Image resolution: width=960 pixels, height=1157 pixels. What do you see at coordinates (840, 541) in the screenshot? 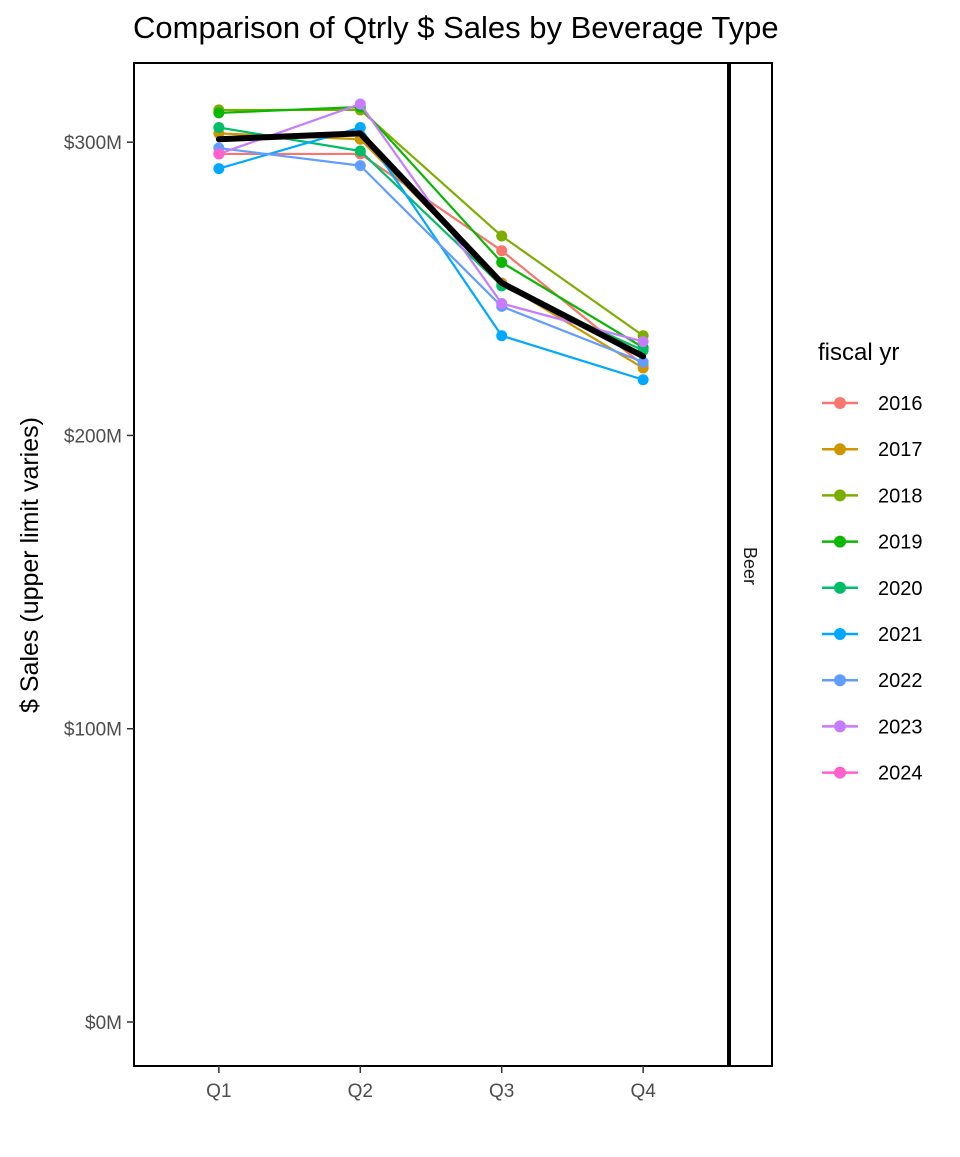
I see `legend-key-point-2019` at bounding box center [840, 541].